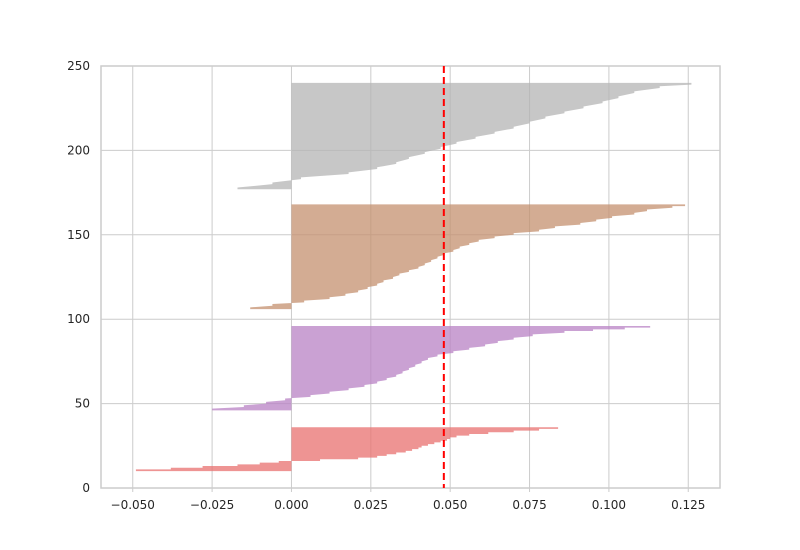 The height and width of the screenshot is (550, 800). Describe the element at coordinates (371, 505) in the screenshot. I see `x-tick-label: 0.025` at that location.